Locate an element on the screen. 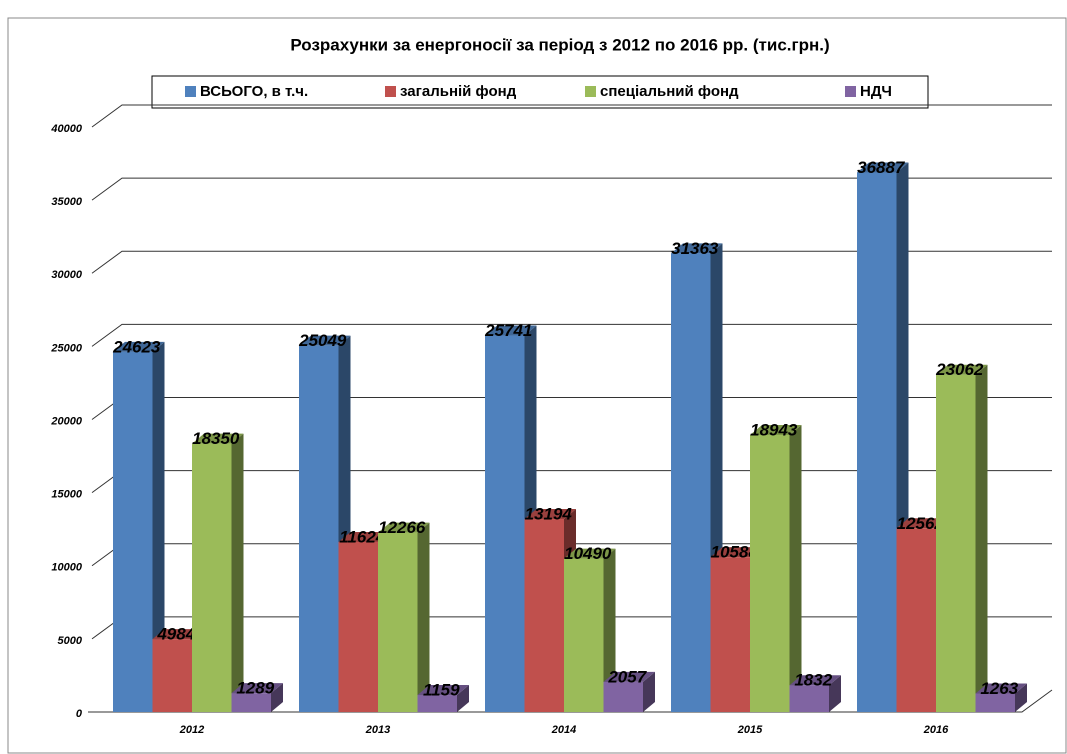 This screenshot has height=754, width=1067. legend-label: загальній фонд is located at coordinates (458, 91).